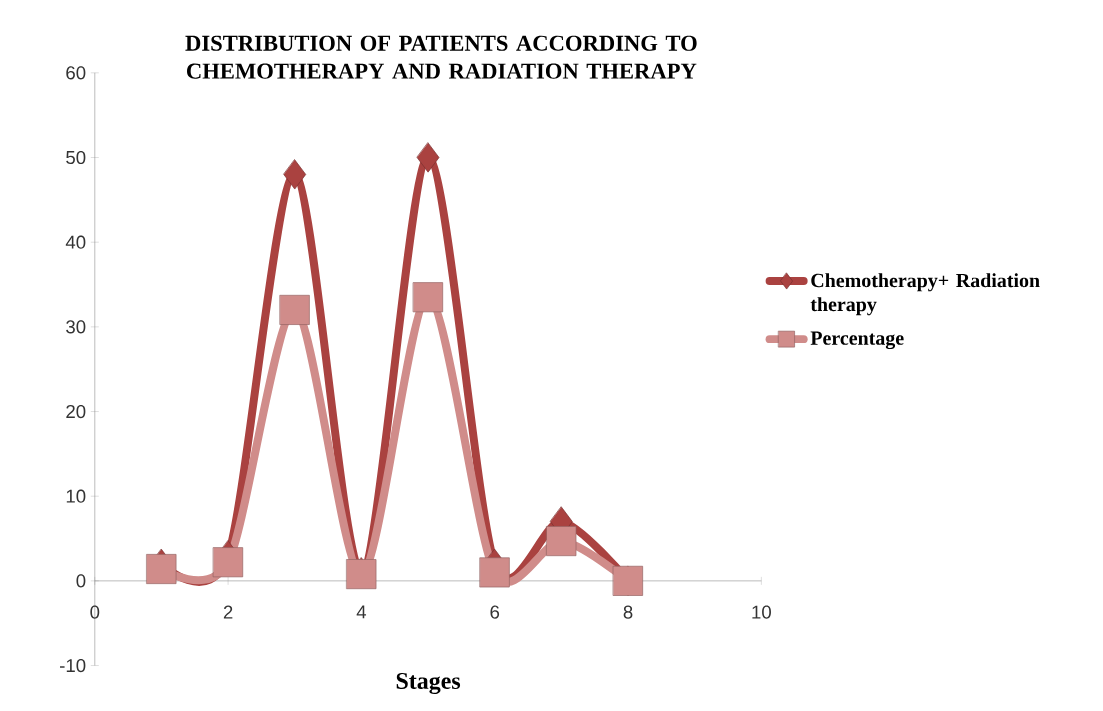 This screenshot has width=1103, height=711. Describe the element at coordinates (428, 683) in the screenshot. I see `x-axis-title: Stages` at that location.